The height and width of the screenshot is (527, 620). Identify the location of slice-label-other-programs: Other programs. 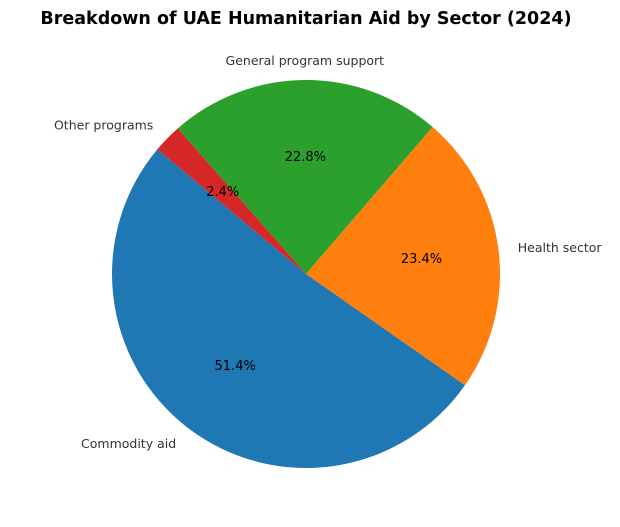
(103, 124).